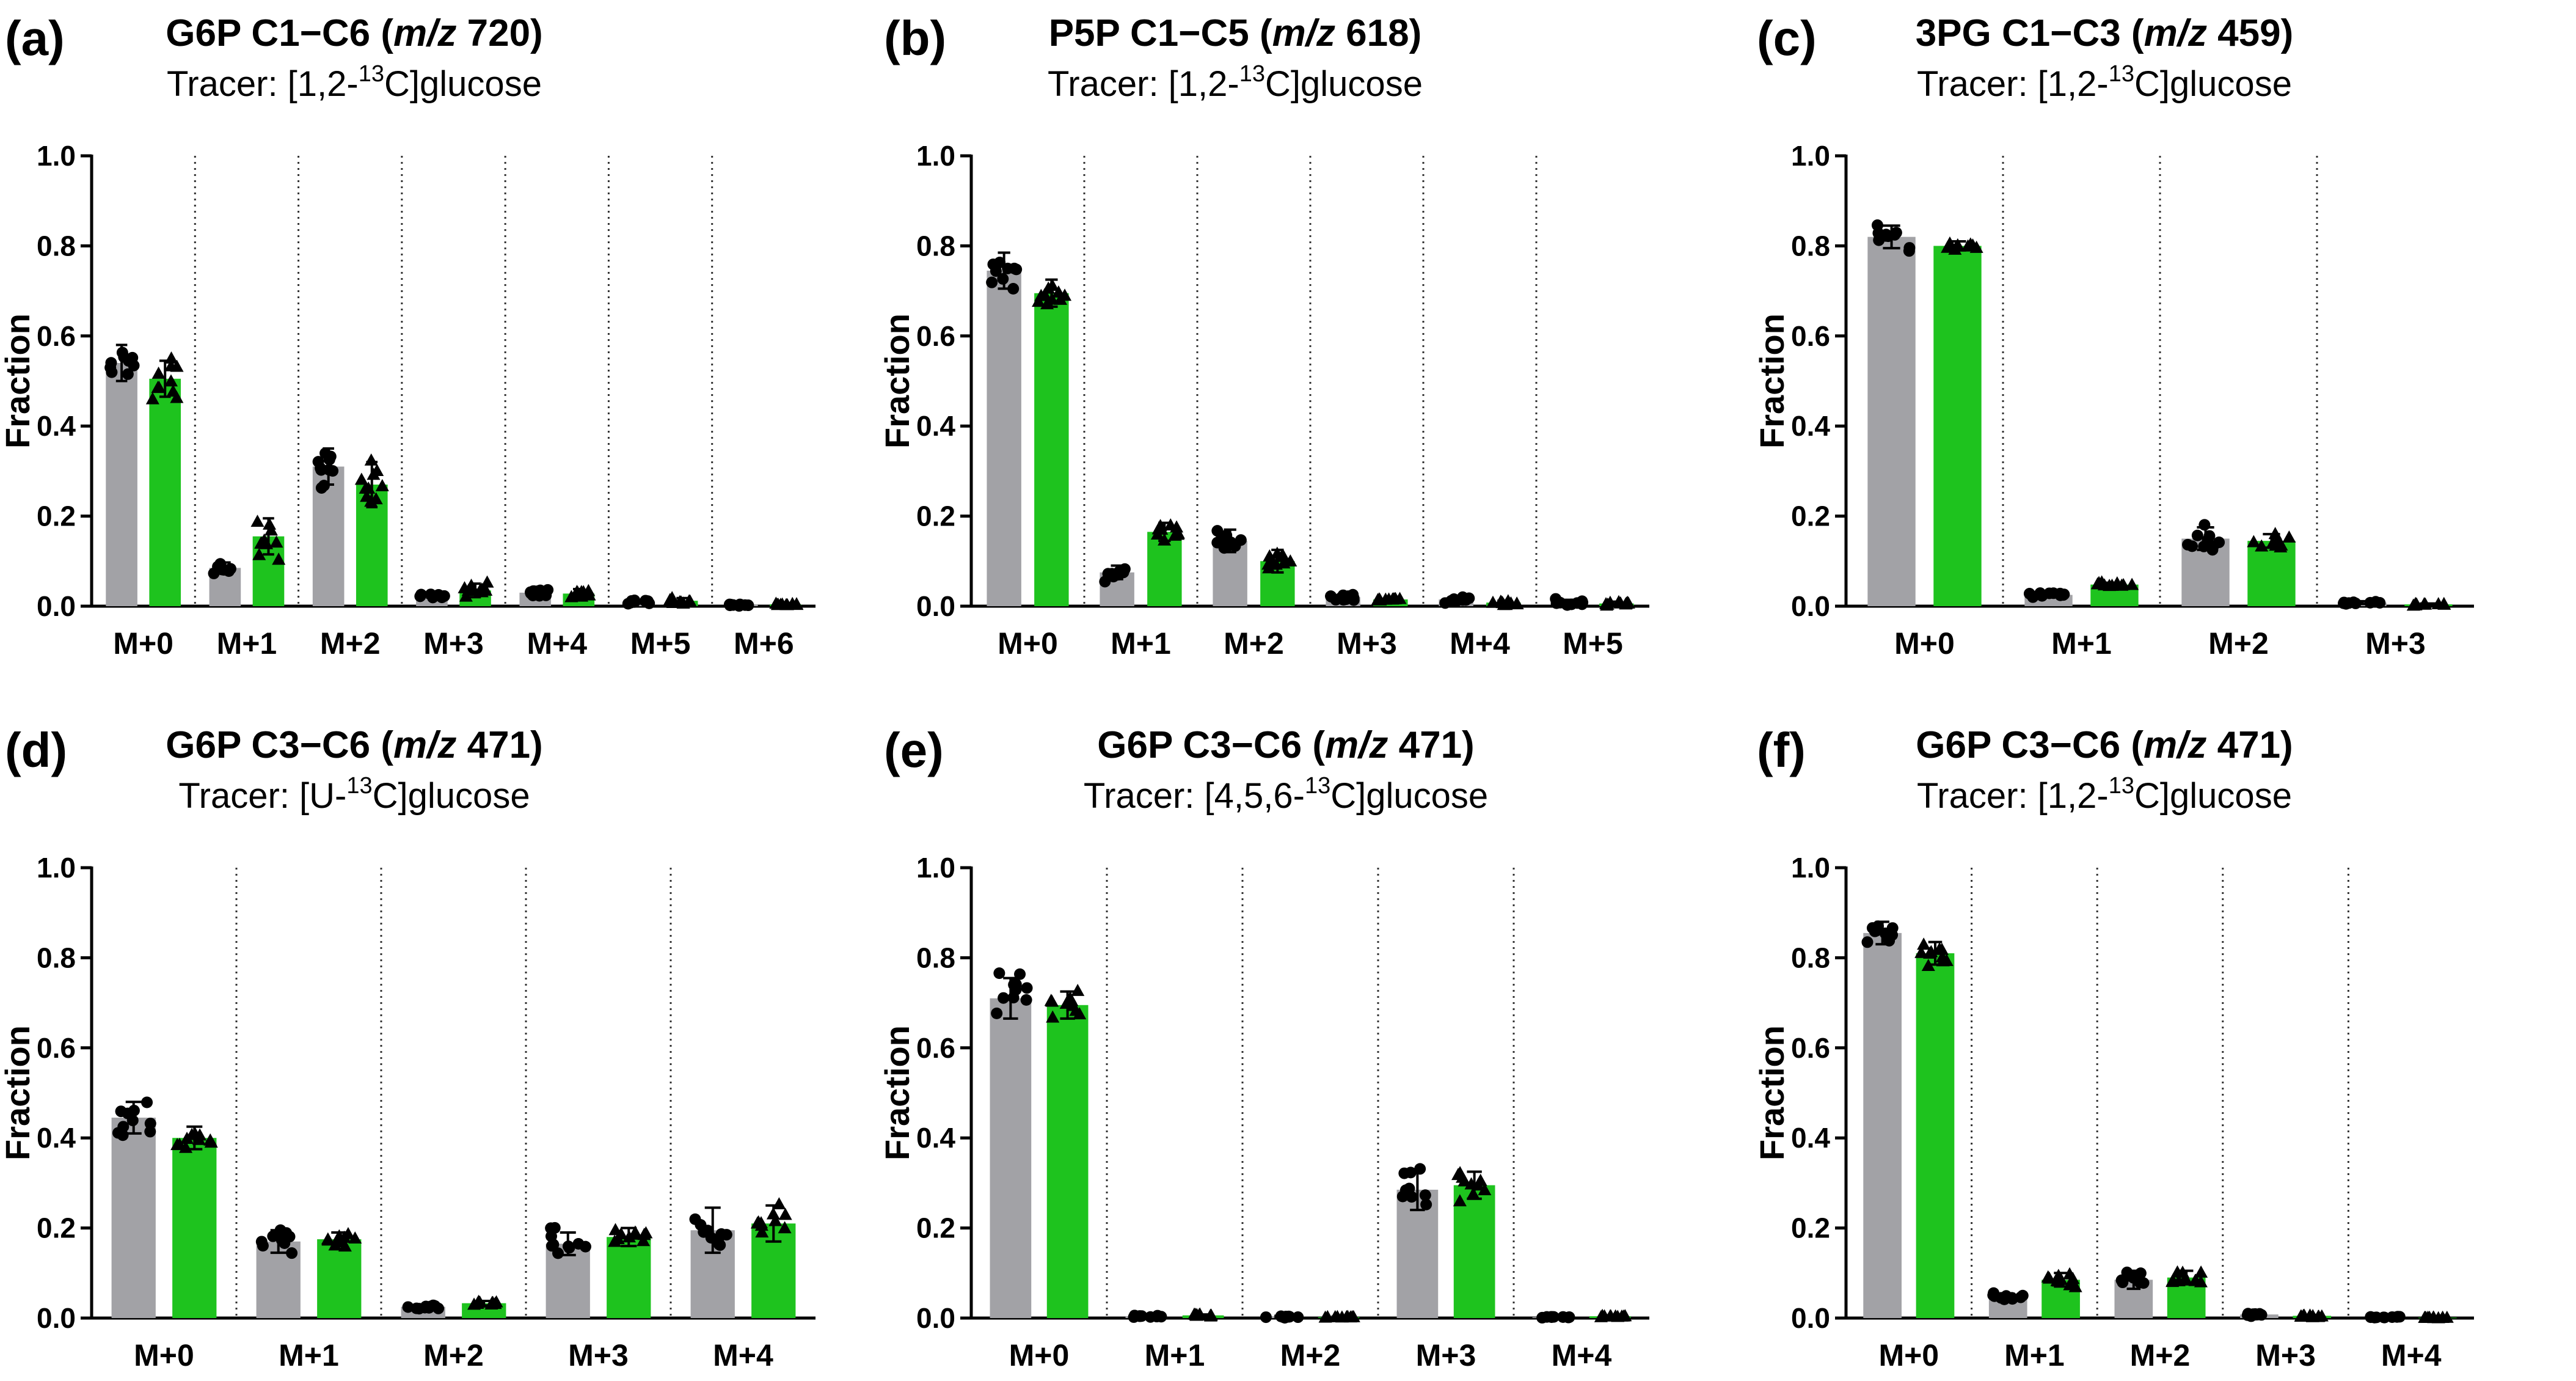 This screenshot has height=1381, width=2576. What do you see at coordinates (57, 1318) in the screenshot?
I see `y-tick-label: 0.0` at bounding box center [57, 1318].